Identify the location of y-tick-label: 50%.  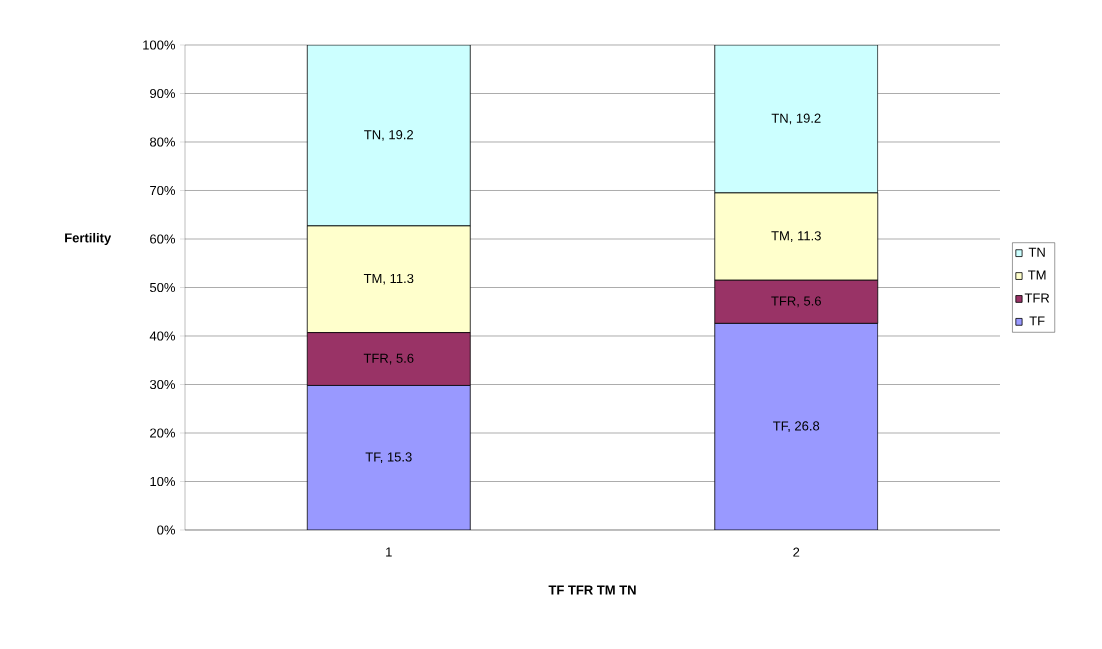
(162, 287).